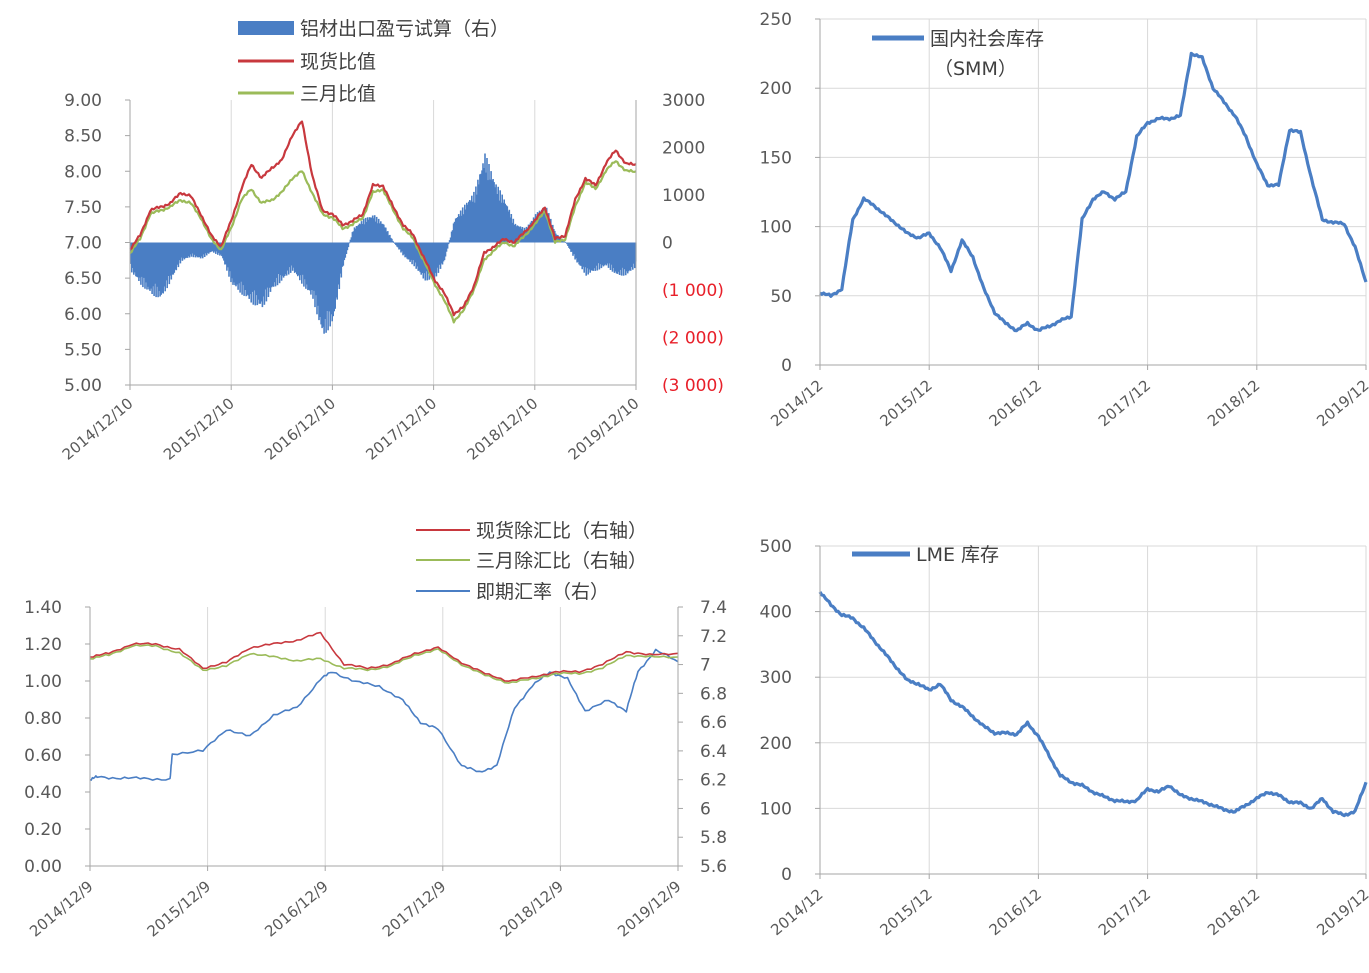 This screenshot has height=973, width=1369. Describe the element at coordinates (503, 428) in the screenshot. I see `c1-xtick: 2018/12/10` at that location.